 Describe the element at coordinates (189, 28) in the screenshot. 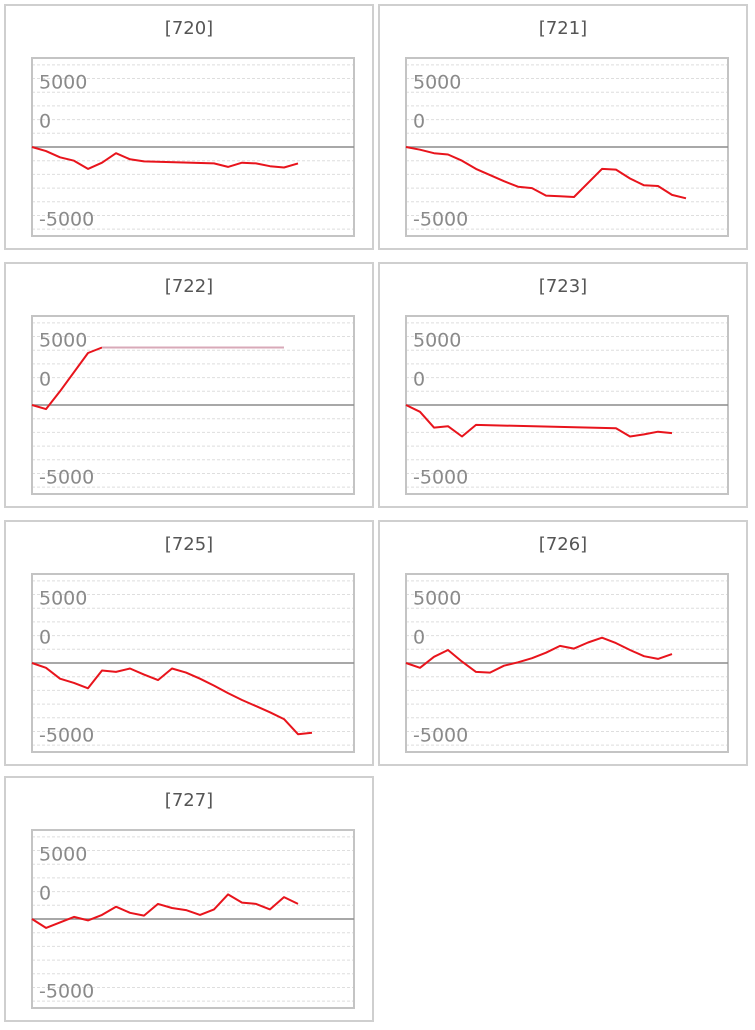

I see `chart-title: [720]` at that location.